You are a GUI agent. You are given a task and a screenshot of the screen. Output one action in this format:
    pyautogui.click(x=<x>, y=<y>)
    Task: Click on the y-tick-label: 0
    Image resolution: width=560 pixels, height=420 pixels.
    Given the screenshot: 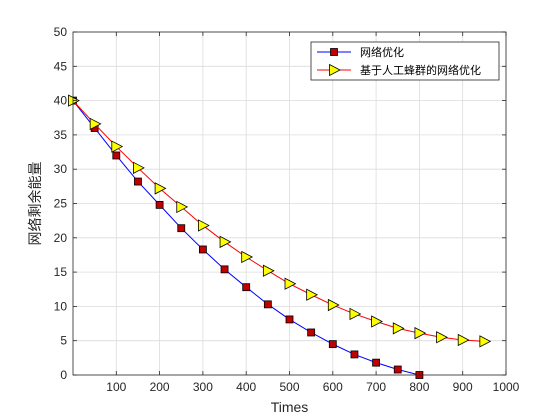 What is the action you would take?
    pyautogui.click(x=63, y=375)
    